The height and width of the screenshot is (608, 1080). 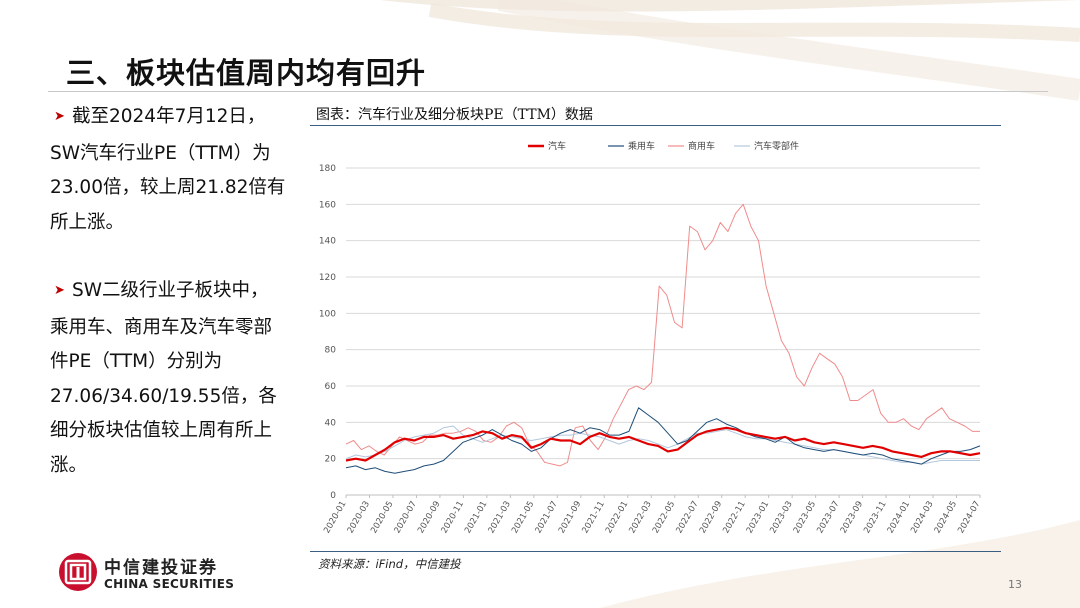 I want to click on x-tick-label: 2022-07, so click(x=687, y=518).